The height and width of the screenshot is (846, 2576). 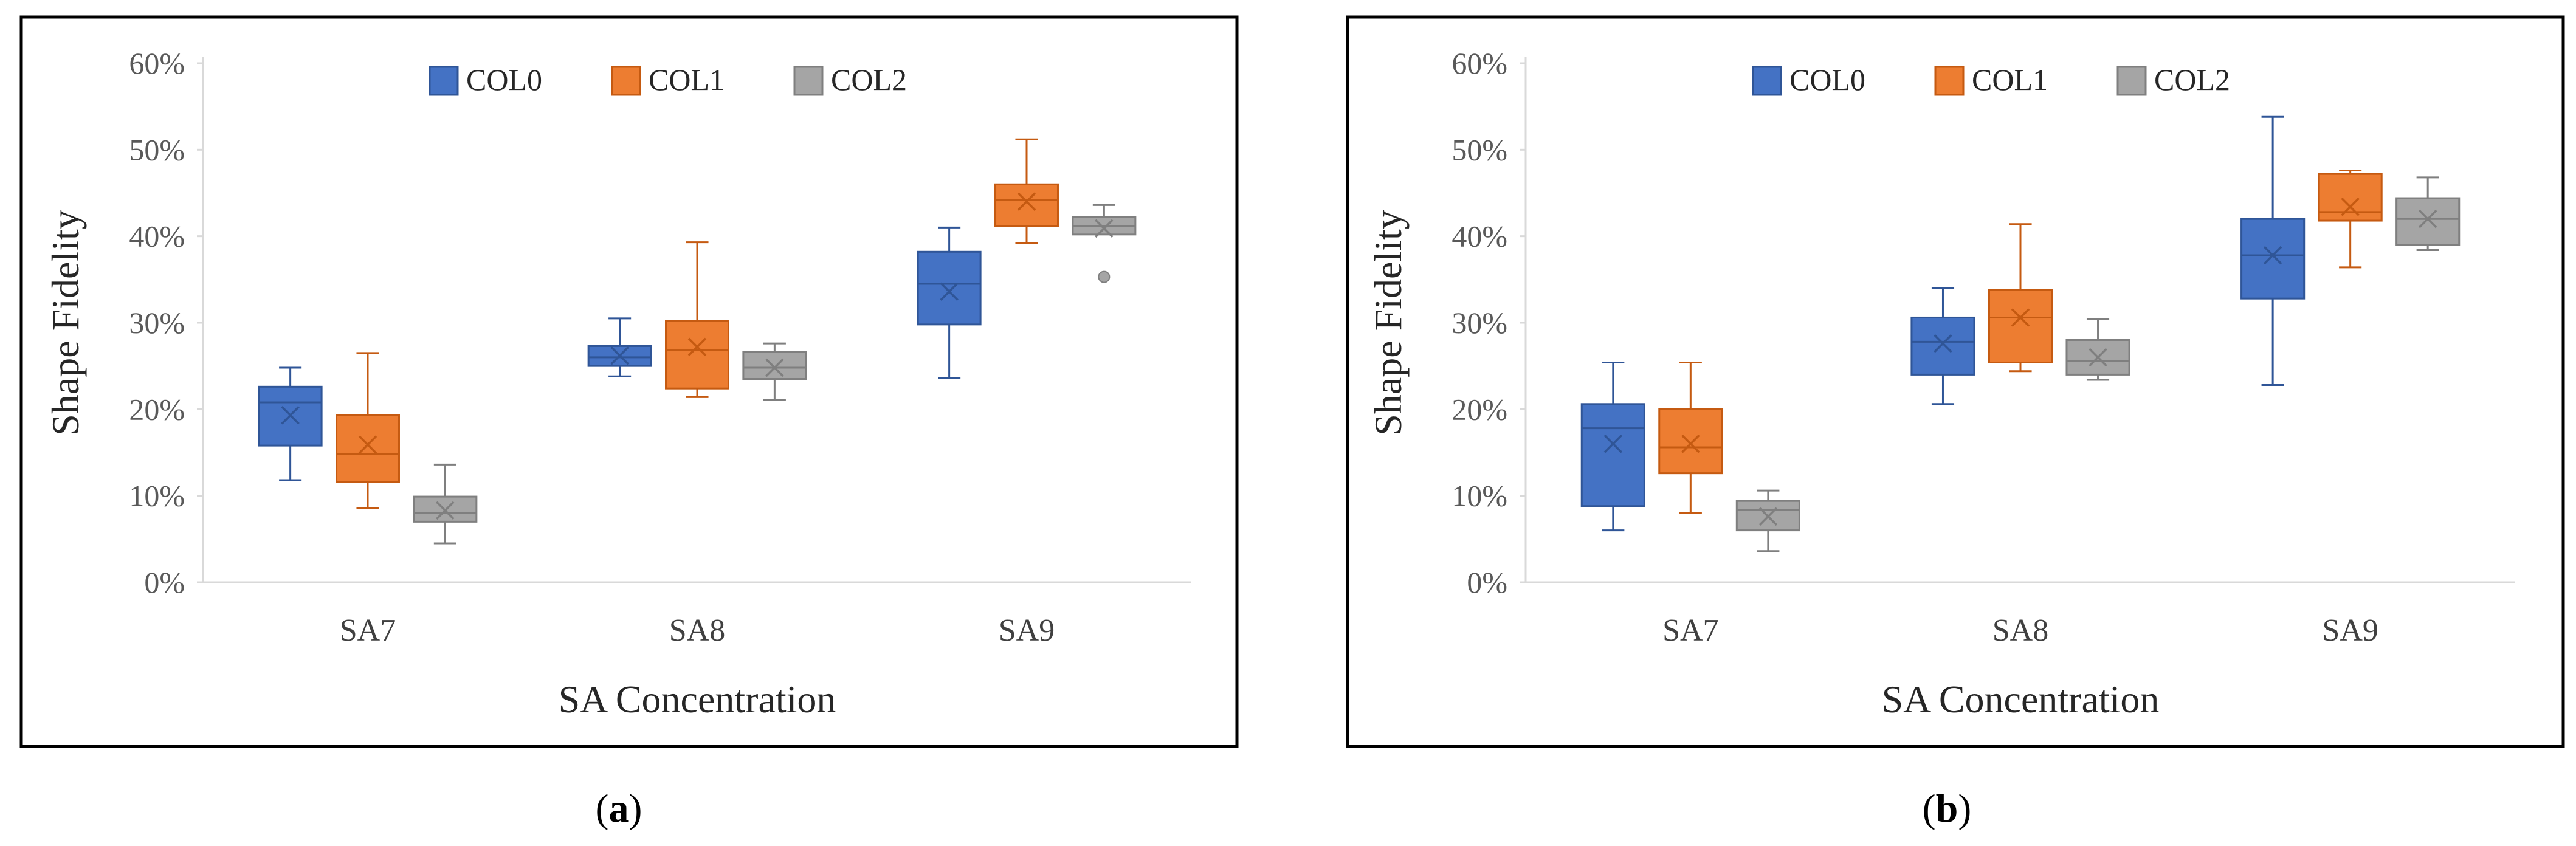 What do you see at coordinates (1104, 276) in the screenshot?
I see `outlier-point` at bounding box center [1104, 276].